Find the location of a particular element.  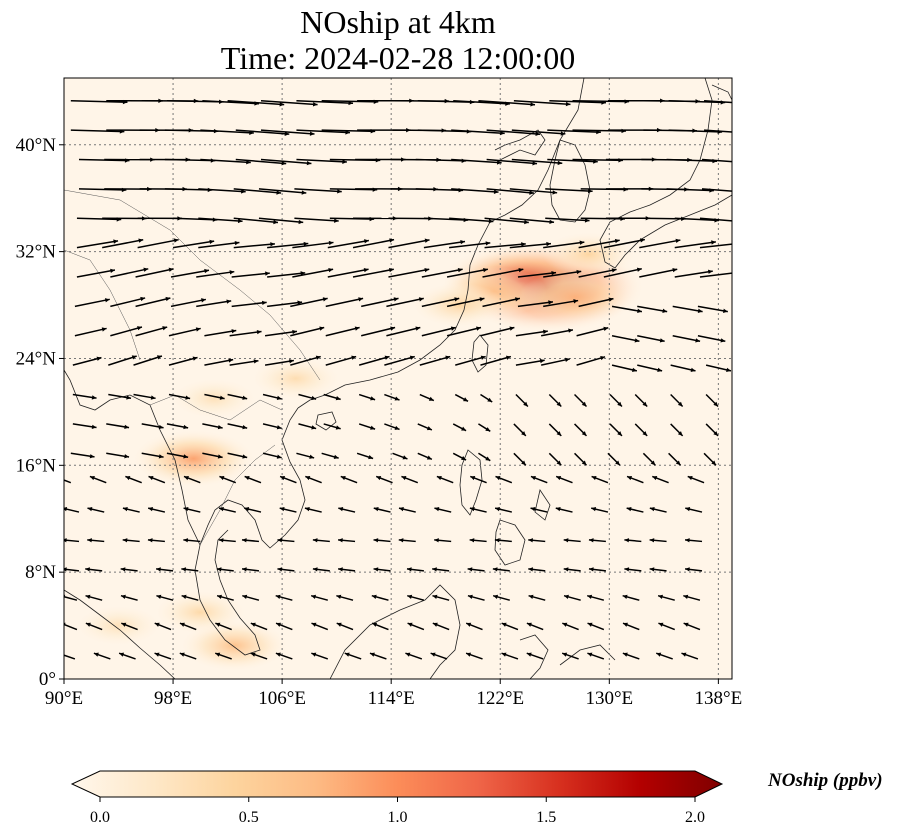

lat-tick-label: 24°N is located at coordinates (36, 358).